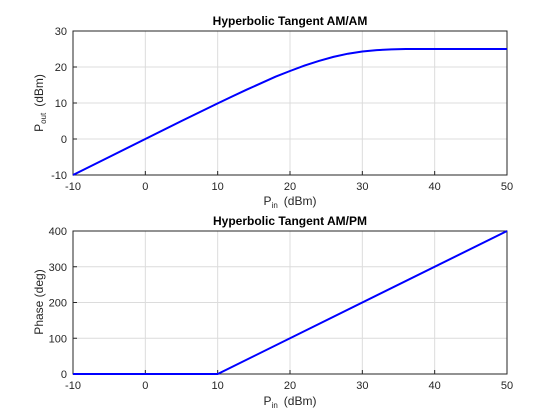  What do you see at coordinates (61, 68) in the screenshot?
I see `amam-ytick-label: 20` at bounding box center [61, 68].